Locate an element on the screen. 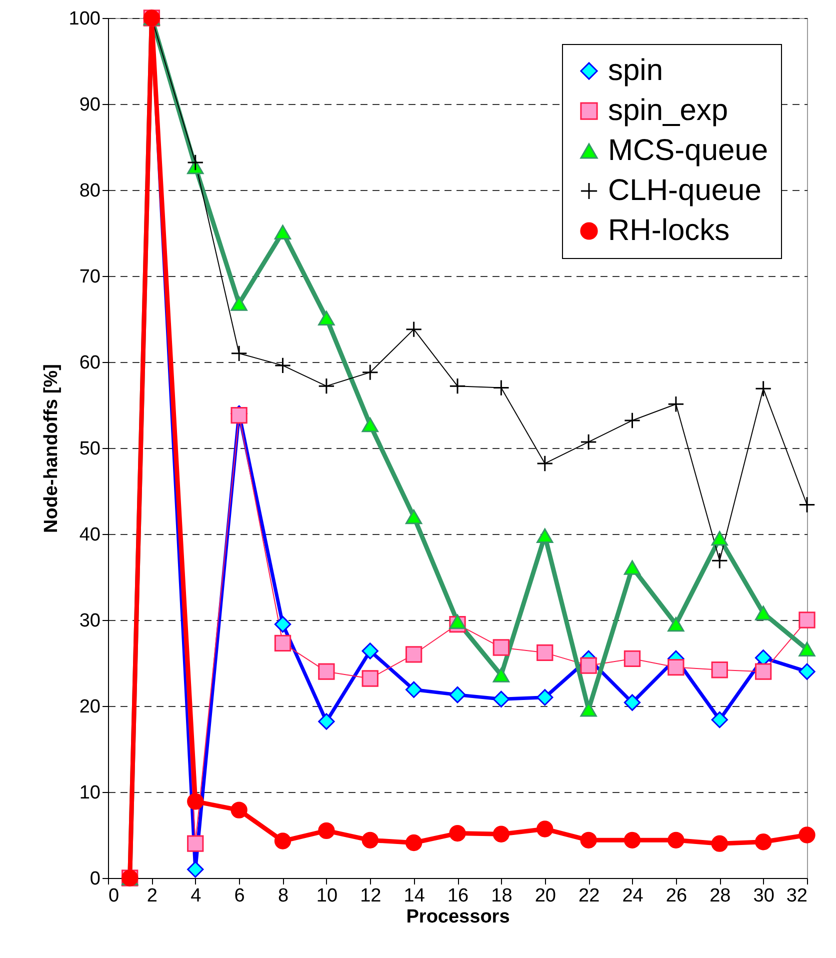  y-tick-label: 70 is located at coordinates (89, 277).